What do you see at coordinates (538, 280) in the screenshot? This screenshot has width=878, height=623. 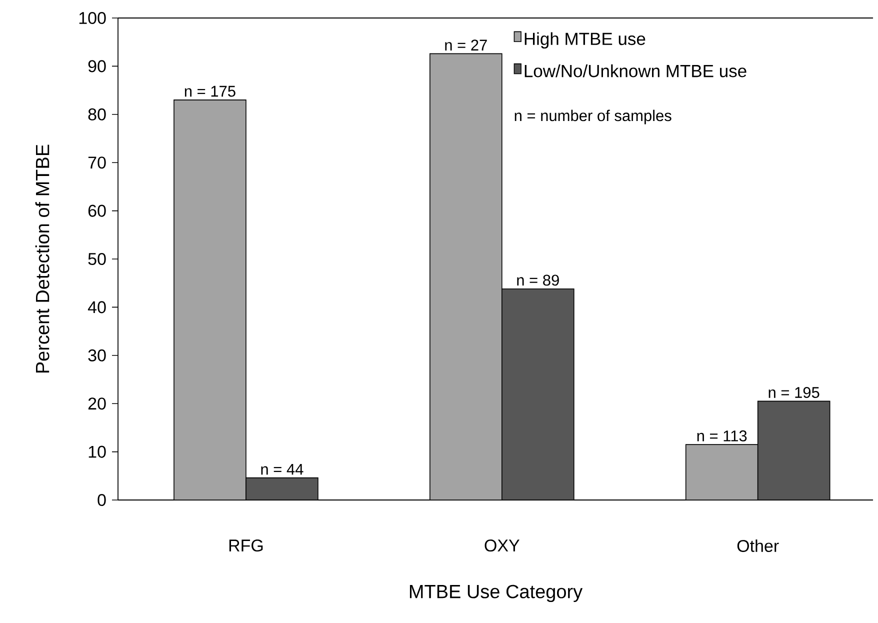 I see `annotation: n = 89` at bounding box center [538, 280].